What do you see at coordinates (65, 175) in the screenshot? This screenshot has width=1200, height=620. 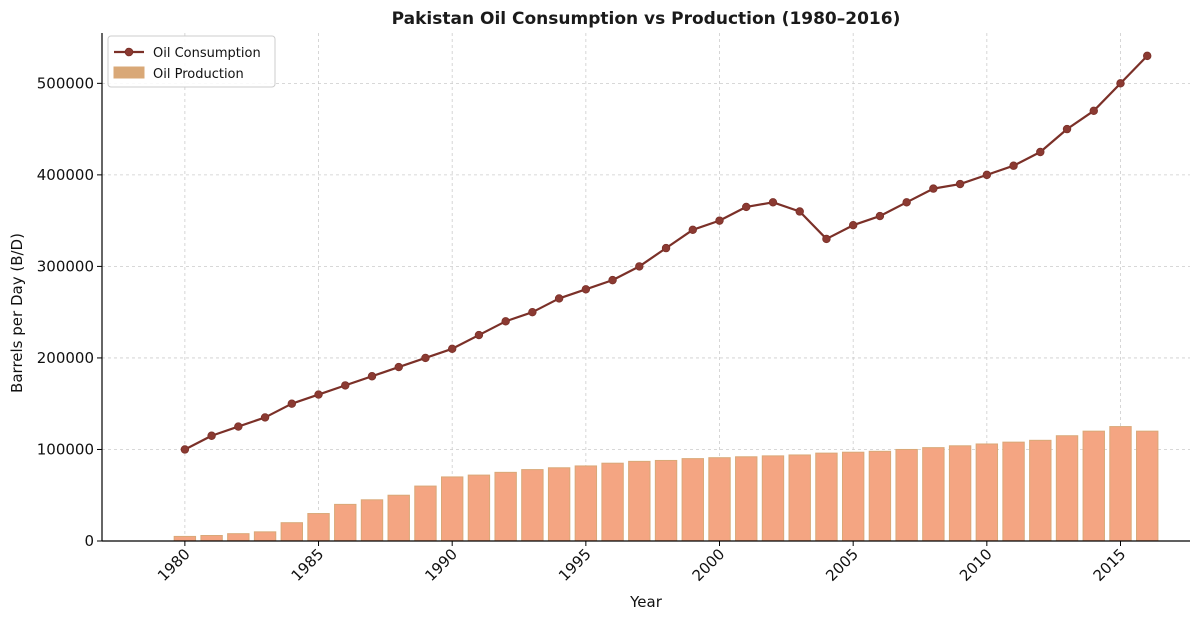 I see `y-tick-label: 400000` at bounding box center [65, 175].